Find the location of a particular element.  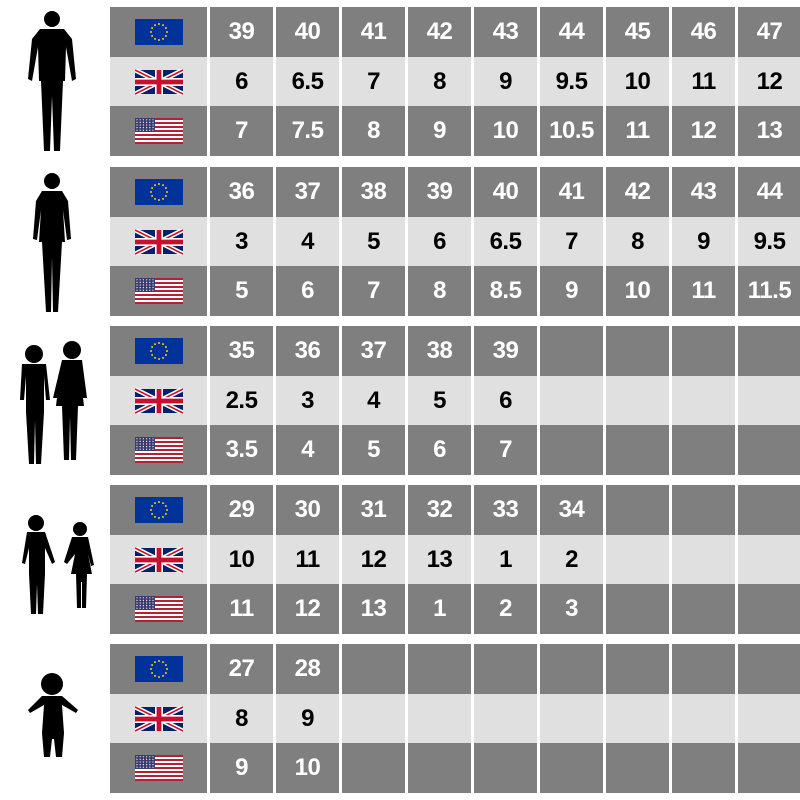

us-size-cell: 4 is located at coordinates (307, 450).